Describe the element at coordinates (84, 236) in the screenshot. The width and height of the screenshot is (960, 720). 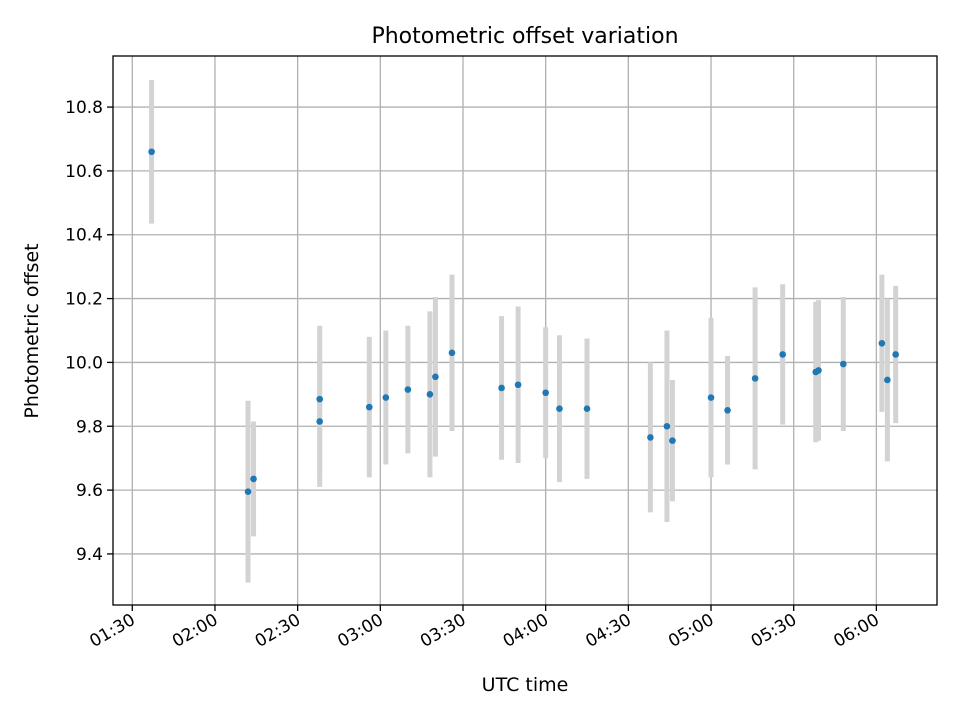
I see `y-tick-label: 10.4` at that location.